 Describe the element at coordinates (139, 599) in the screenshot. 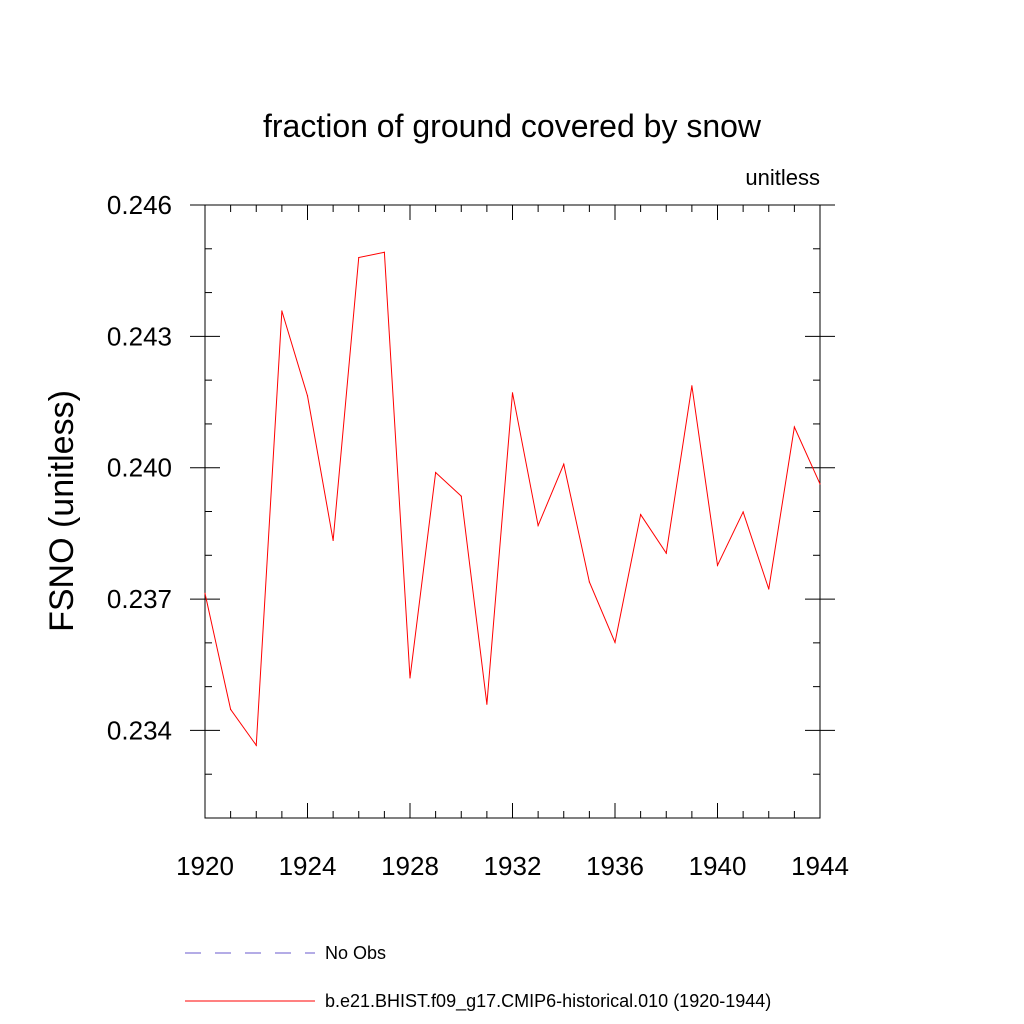

I see `y-tick-label: 0.237` at that location.